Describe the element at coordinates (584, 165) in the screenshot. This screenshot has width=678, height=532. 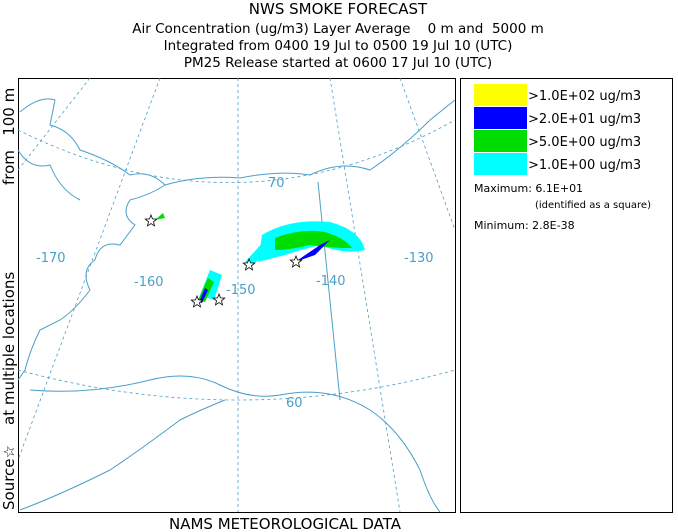
I see `legend-label: >1.0E+00 ug/m3` at that location.